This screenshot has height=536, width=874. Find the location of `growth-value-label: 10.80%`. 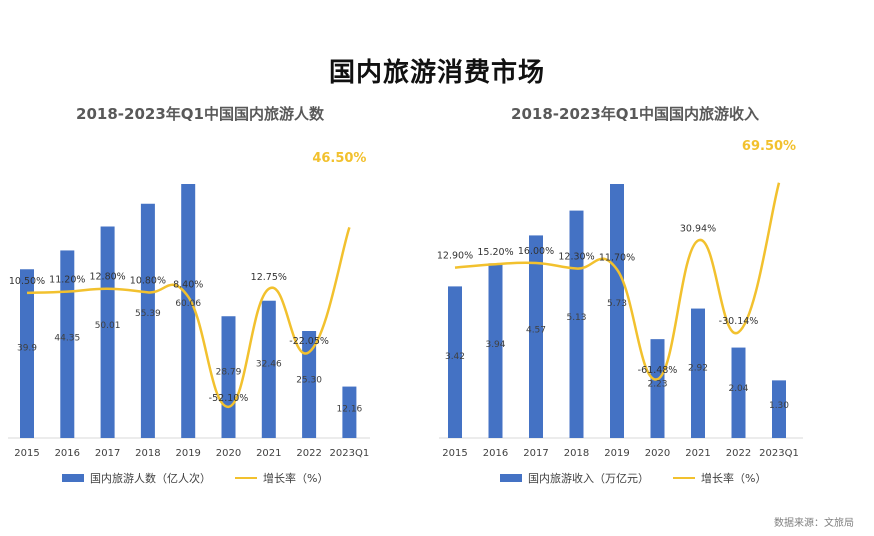

growth-value-label: 10.80% is located at coordinates (148, 280).